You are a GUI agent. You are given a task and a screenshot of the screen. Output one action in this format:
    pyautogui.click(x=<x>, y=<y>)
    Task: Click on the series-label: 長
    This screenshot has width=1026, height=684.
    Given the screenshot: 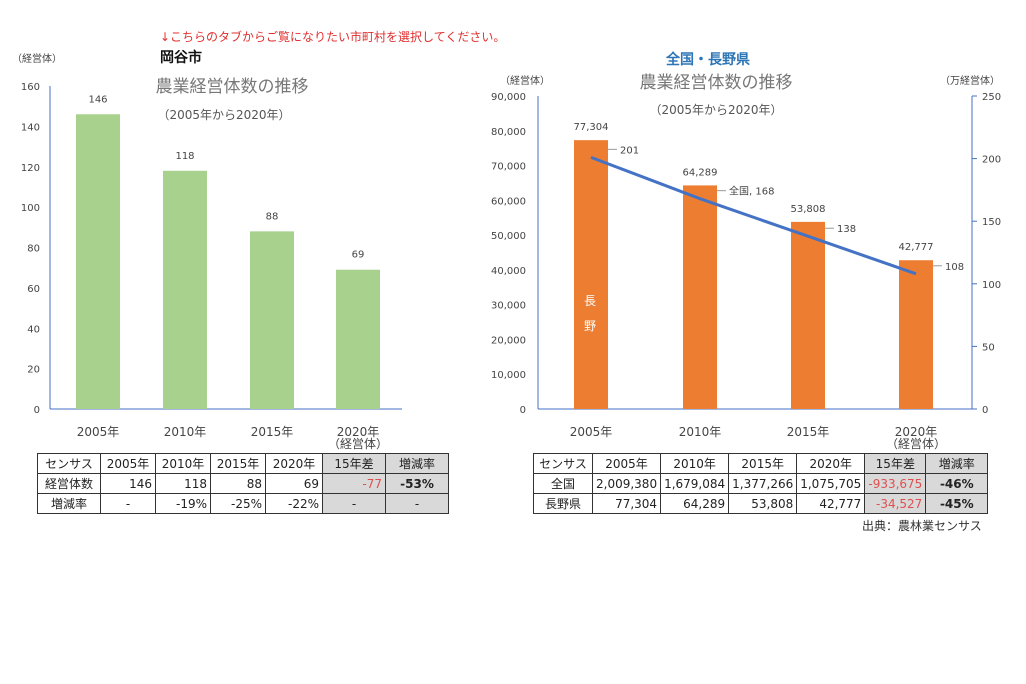 What is the action you would take?
    pyautogui.click(x=590, y=301)
    